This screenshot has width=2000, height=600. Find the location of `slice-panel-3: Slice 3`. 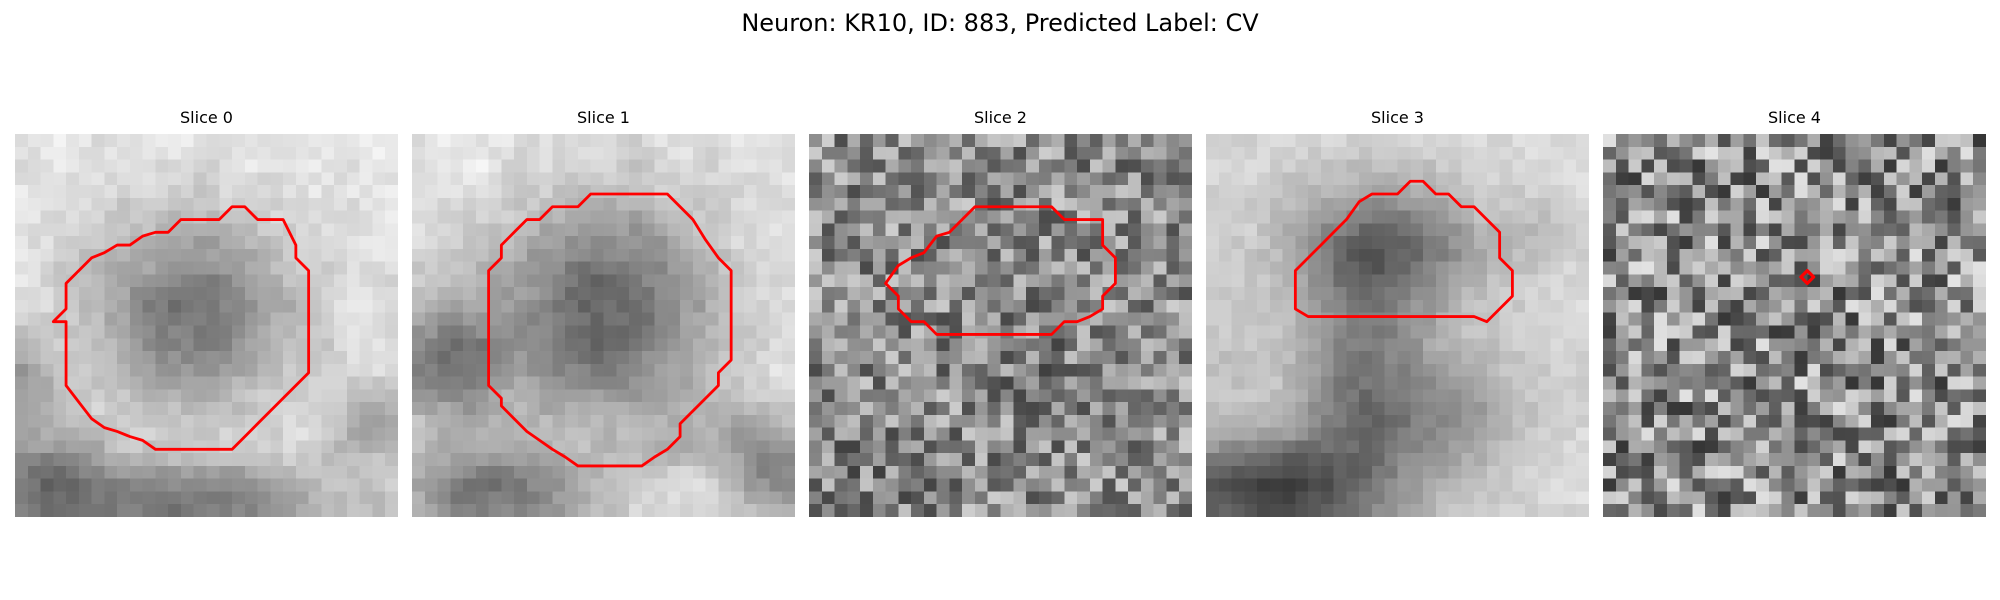

slice-panel-3: Slice 3 is located at coordinates (1397, 314).